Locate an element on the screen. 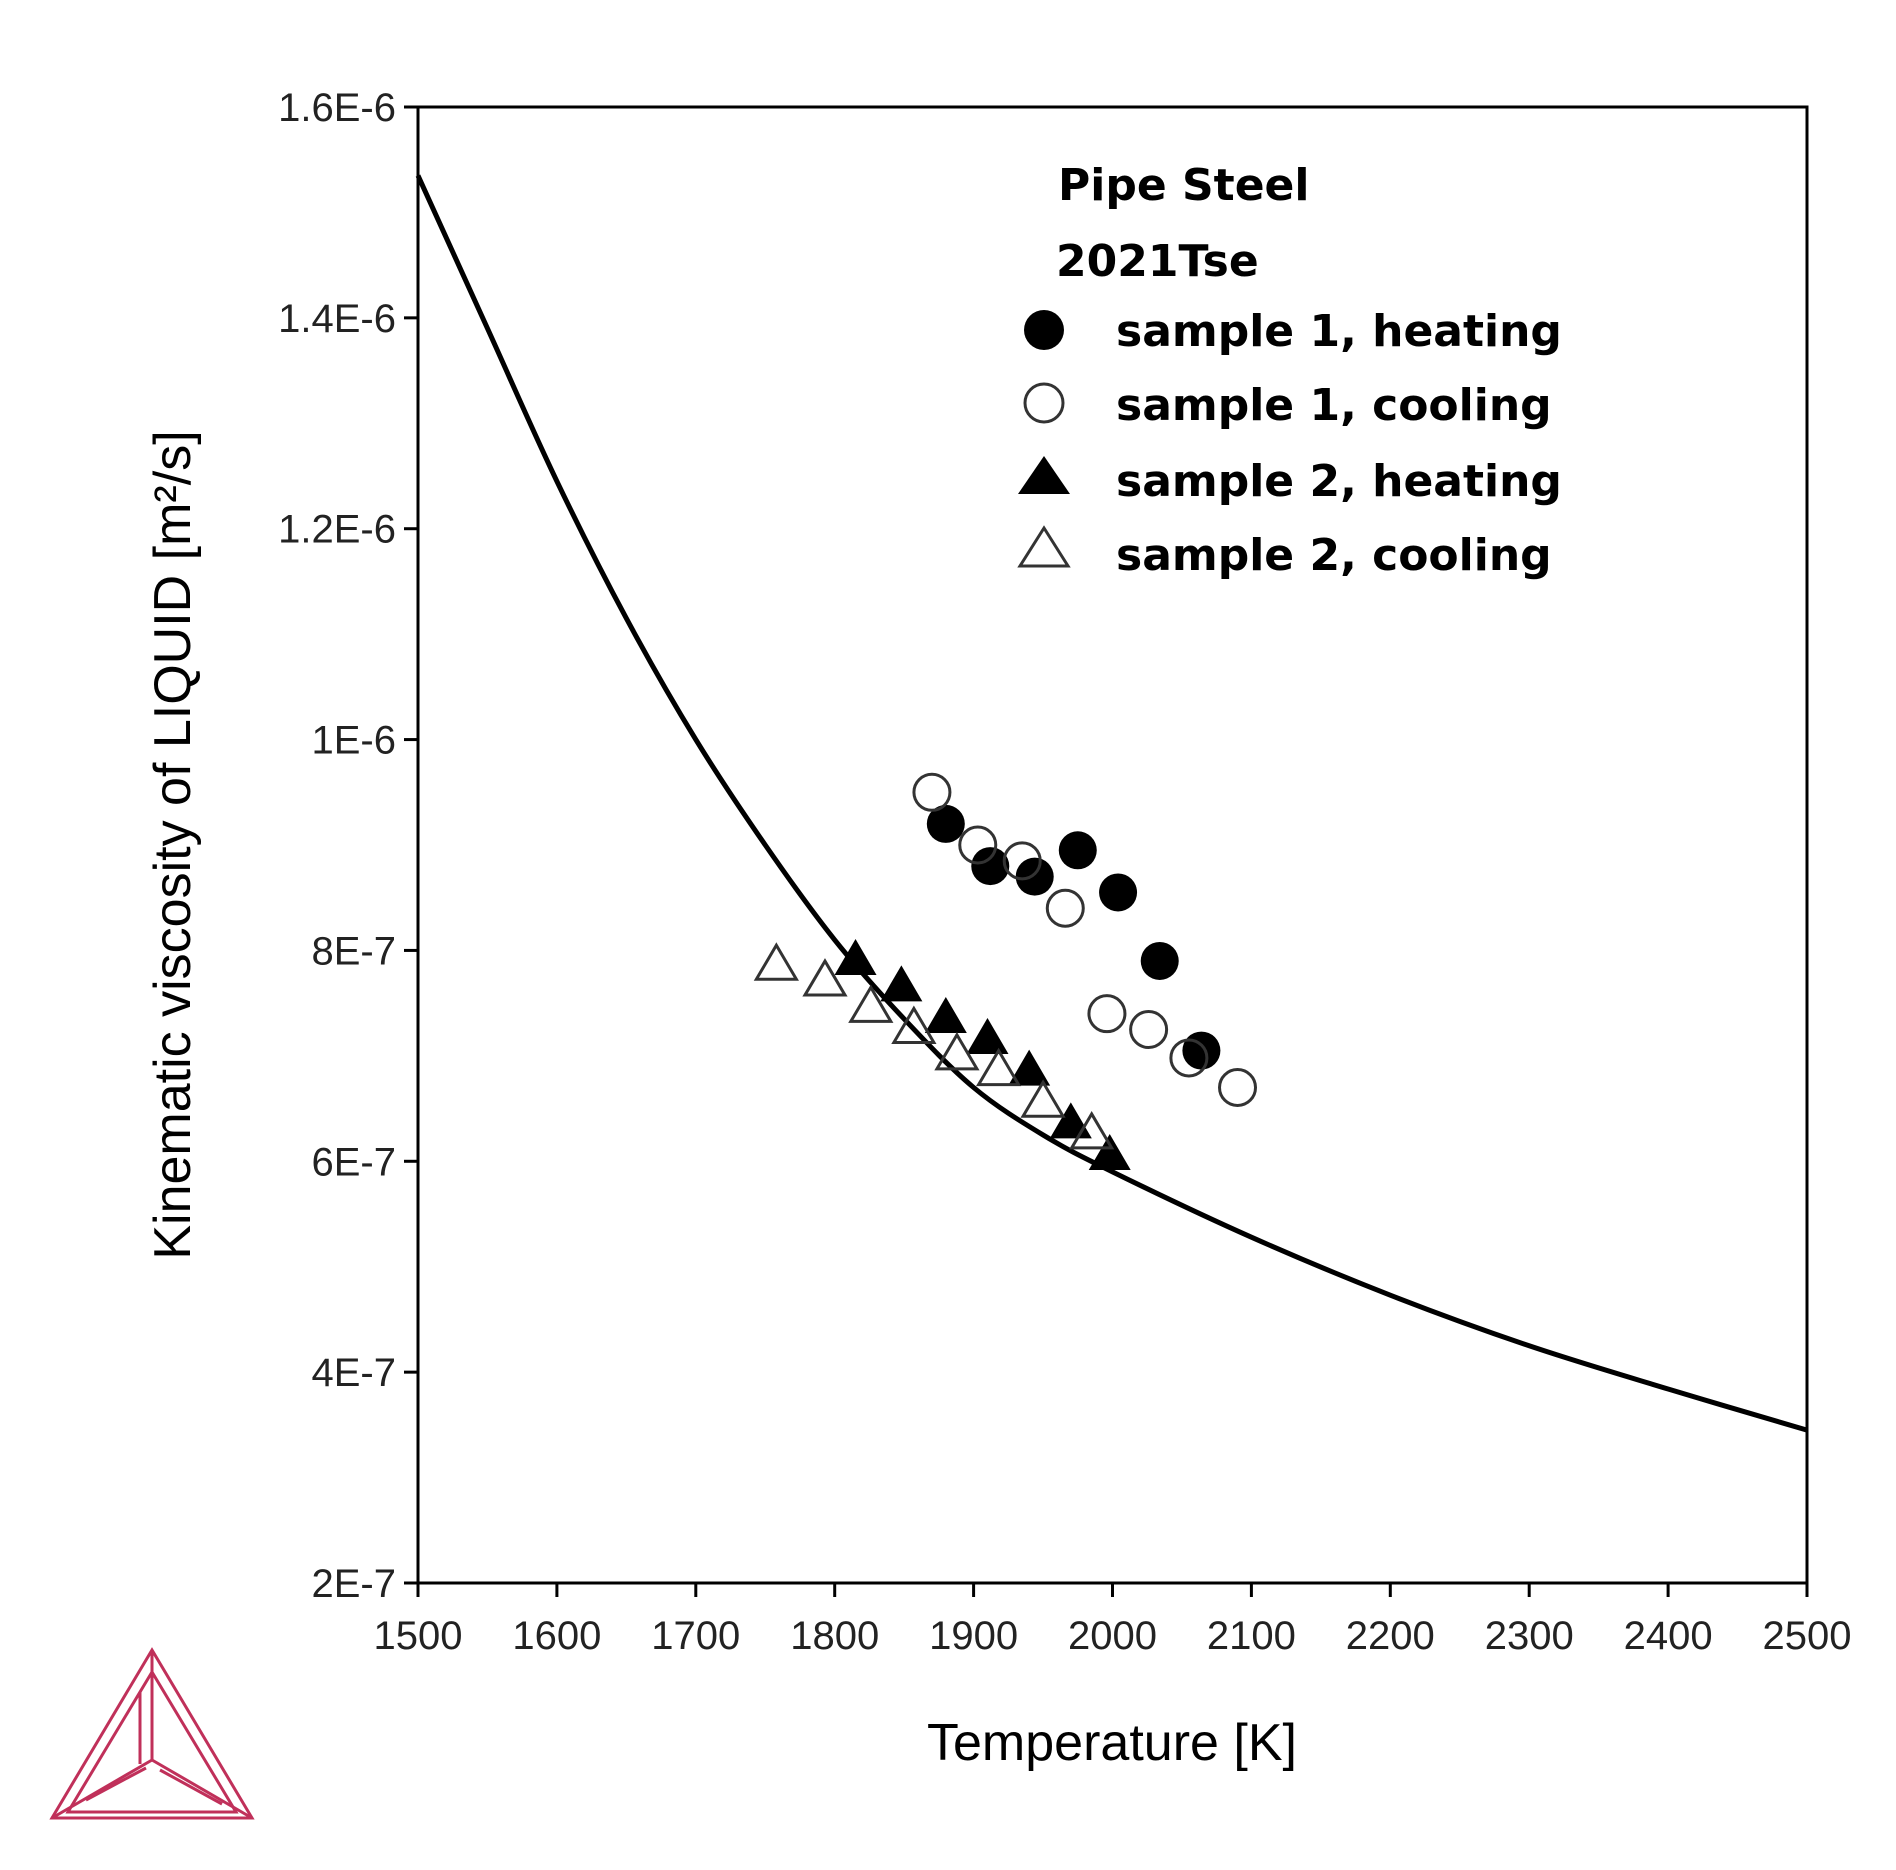 Image resolution: width=1896 pixels, height=1870 pixels. legend-header-reference: 2021Tse is located at coordinates (1157, 261).